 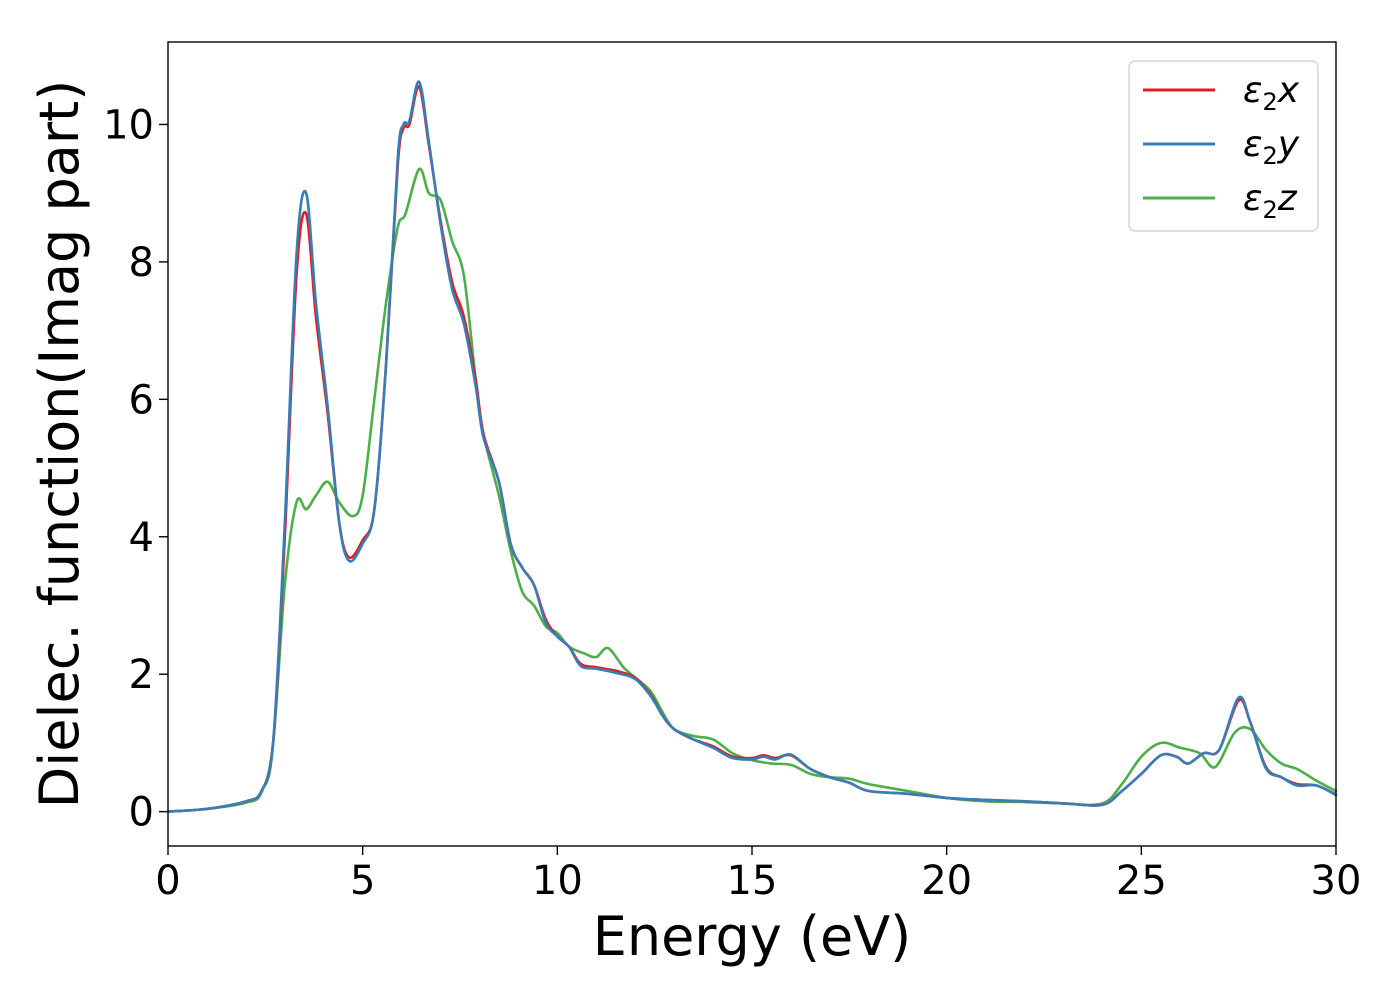 I want to click on y-tick-label: 10, so click(x=128, y=125).